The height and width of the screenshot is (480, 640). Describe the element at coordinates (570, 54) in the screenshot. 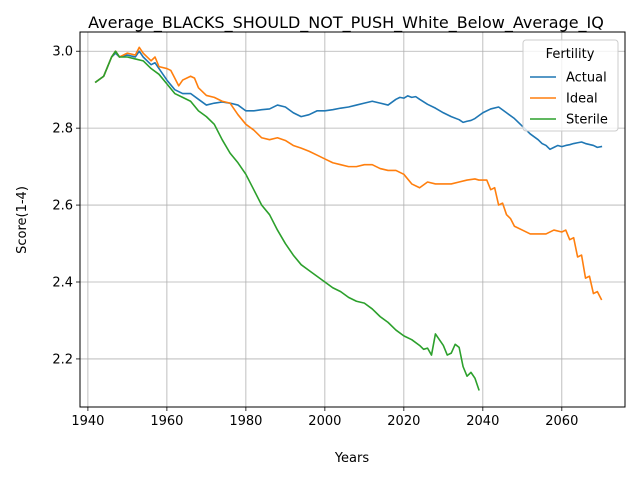

I see `legend-title: Fertility` at that location.